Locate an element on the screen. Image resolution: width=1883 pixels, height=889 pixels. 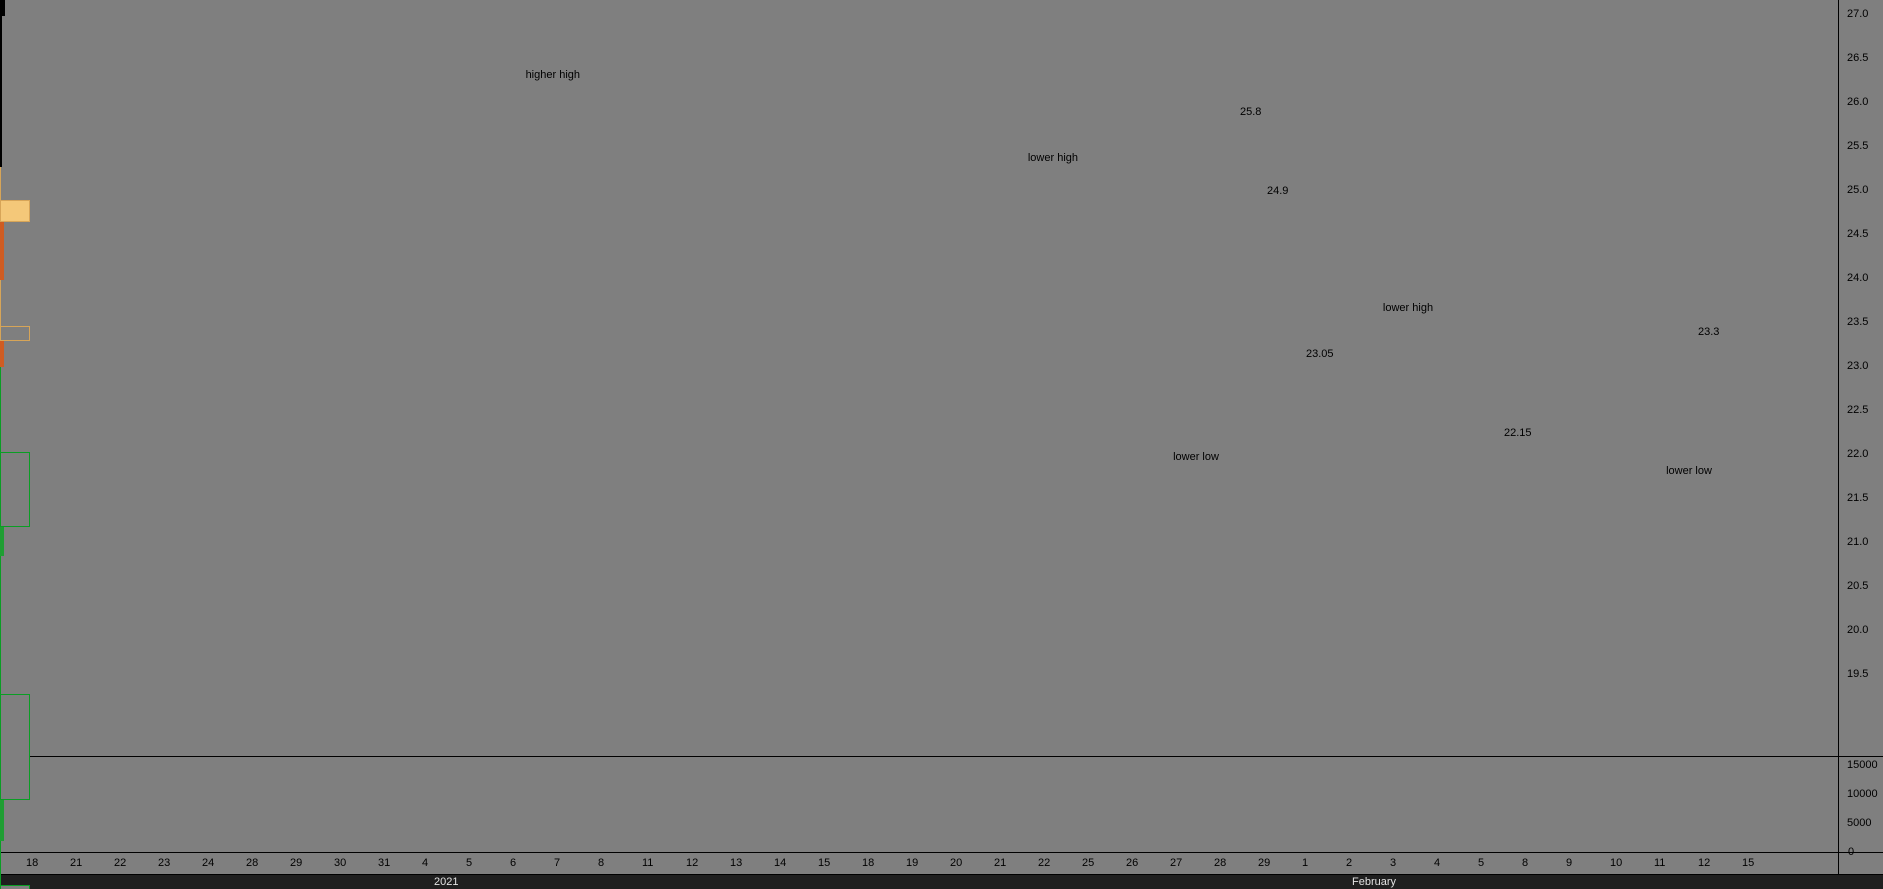
date-label: 7 is located at coordinates (557, 863).